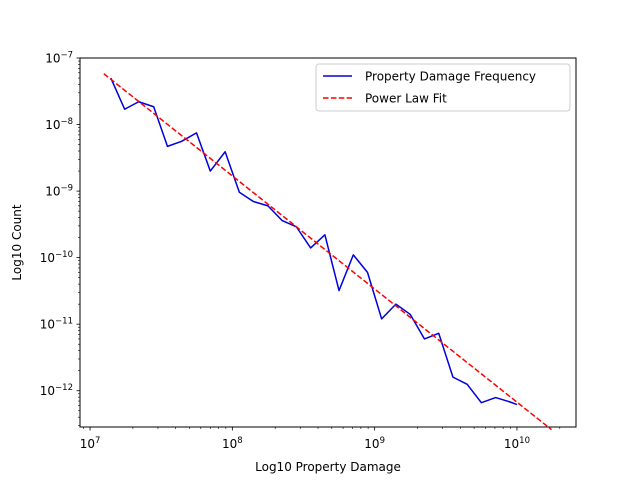 This screenshot has width=640, height=480. Describe the element at coordinates (406, 99) in the screenshot. I see `legend-label-2: Power Law Fit` at that location.